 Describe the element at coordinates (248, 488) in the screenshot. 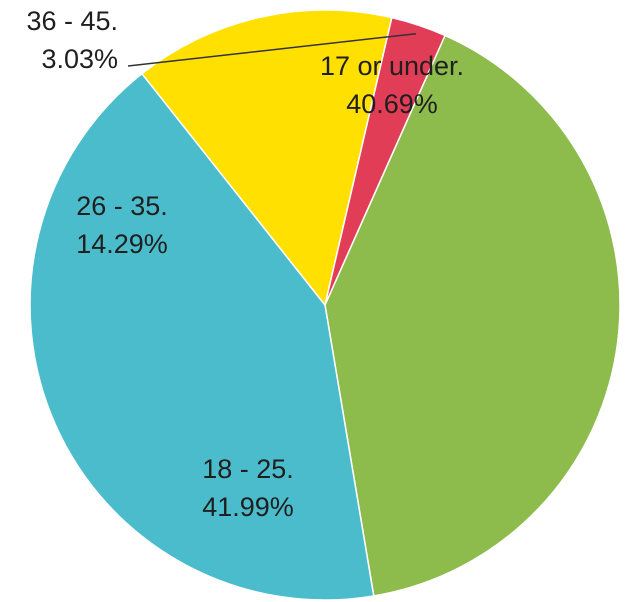

I see `slice-label-18-25: 18 - 25. 41.99%` at that location.